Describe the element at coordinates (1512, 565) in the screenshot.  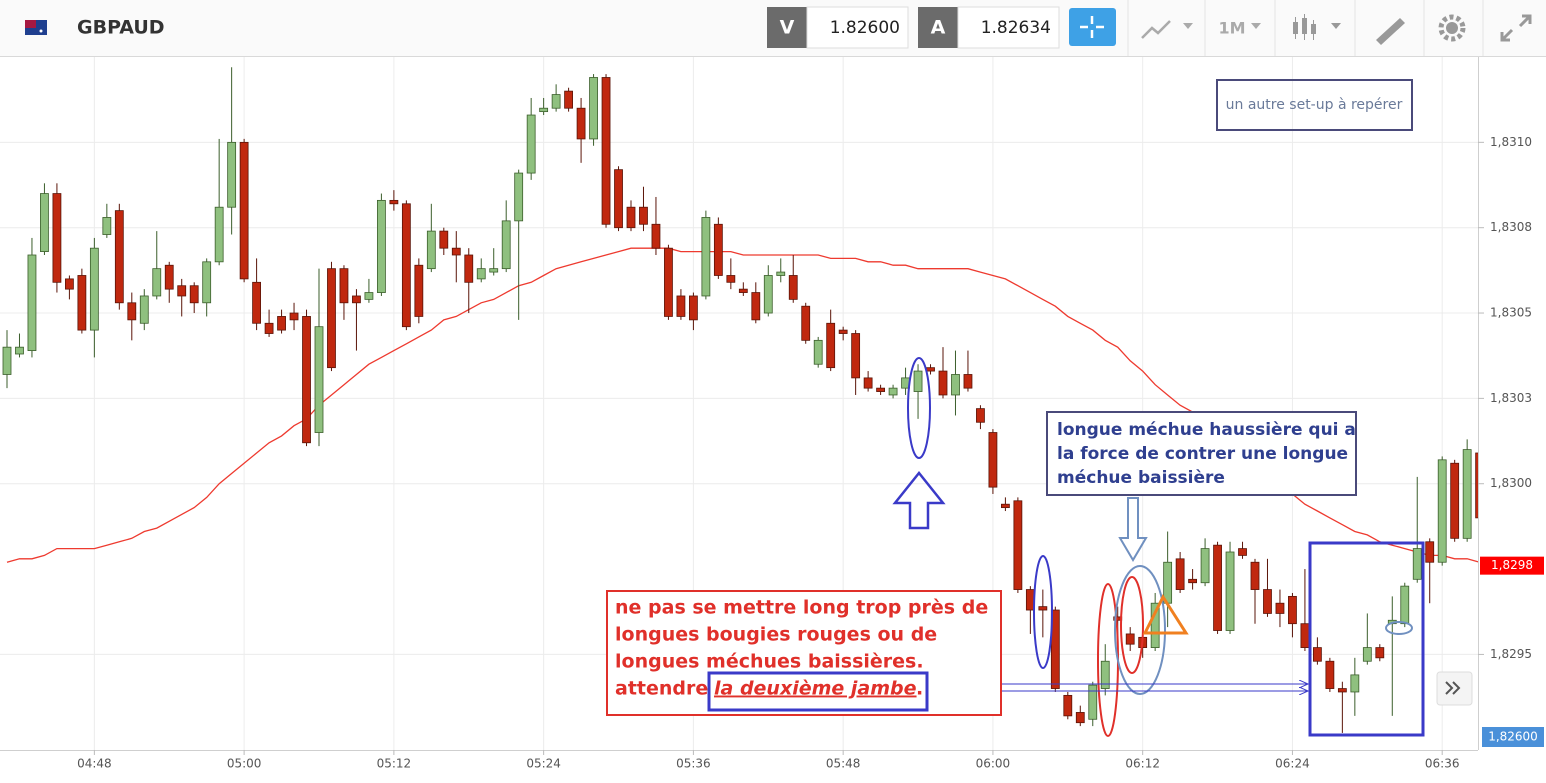
I see `price-marker` at that location.